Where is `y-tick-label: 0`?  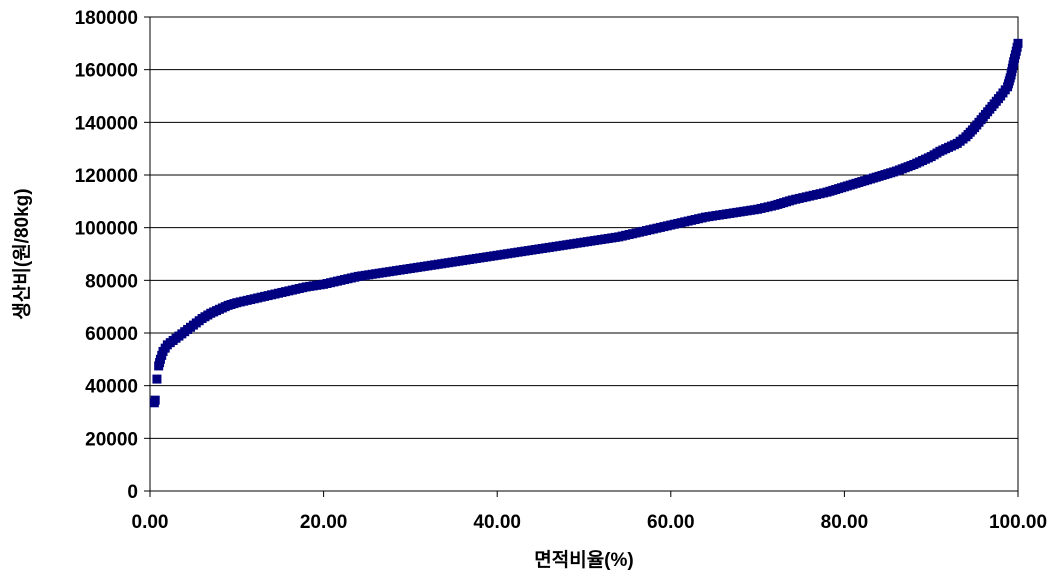
y-tick-label: 0 is located at coordinates (132, 492).